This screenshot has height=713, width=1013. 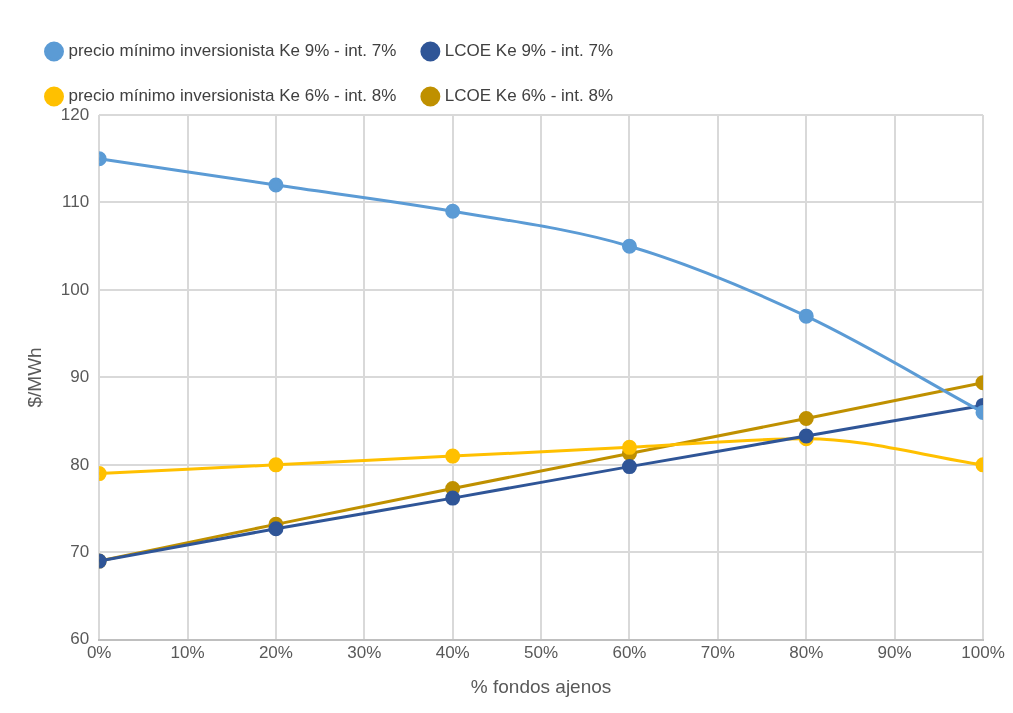 What do you see at coordinates (75, 114) in the screenshot?
I see `y-tick-label: 120` at bounding box center [75, 114].